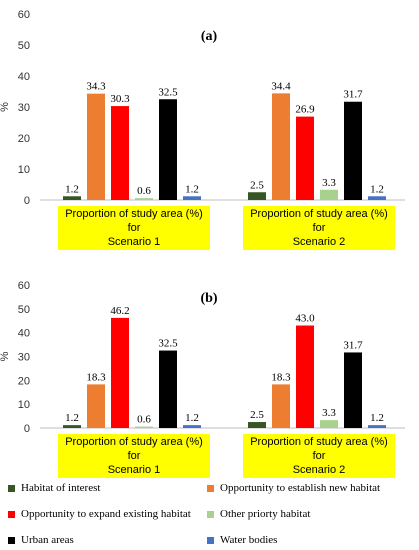 The image size is (419, 550). I want to click on panel-0-data-label: 30.3, so click(120, 99).